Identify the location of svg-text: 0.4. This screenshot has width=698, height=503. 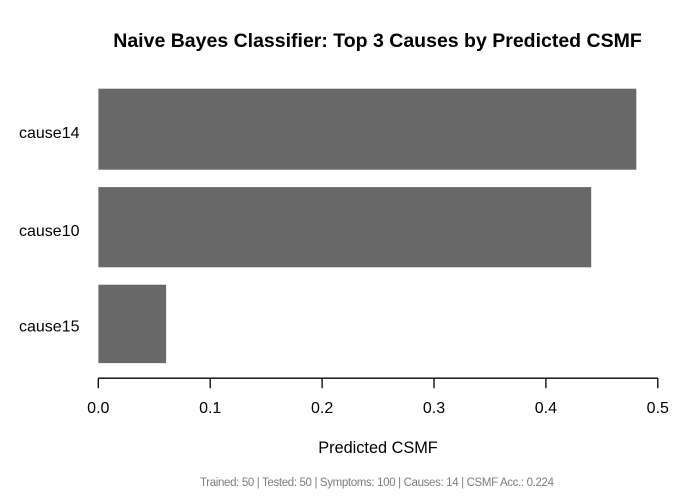
(546, 408).